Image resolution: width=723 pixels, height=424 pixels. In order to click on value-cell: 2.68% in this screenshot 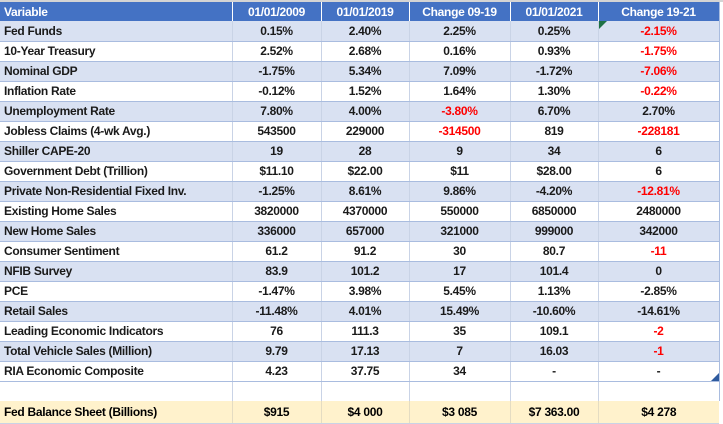, I will do `click(364, 51)`.